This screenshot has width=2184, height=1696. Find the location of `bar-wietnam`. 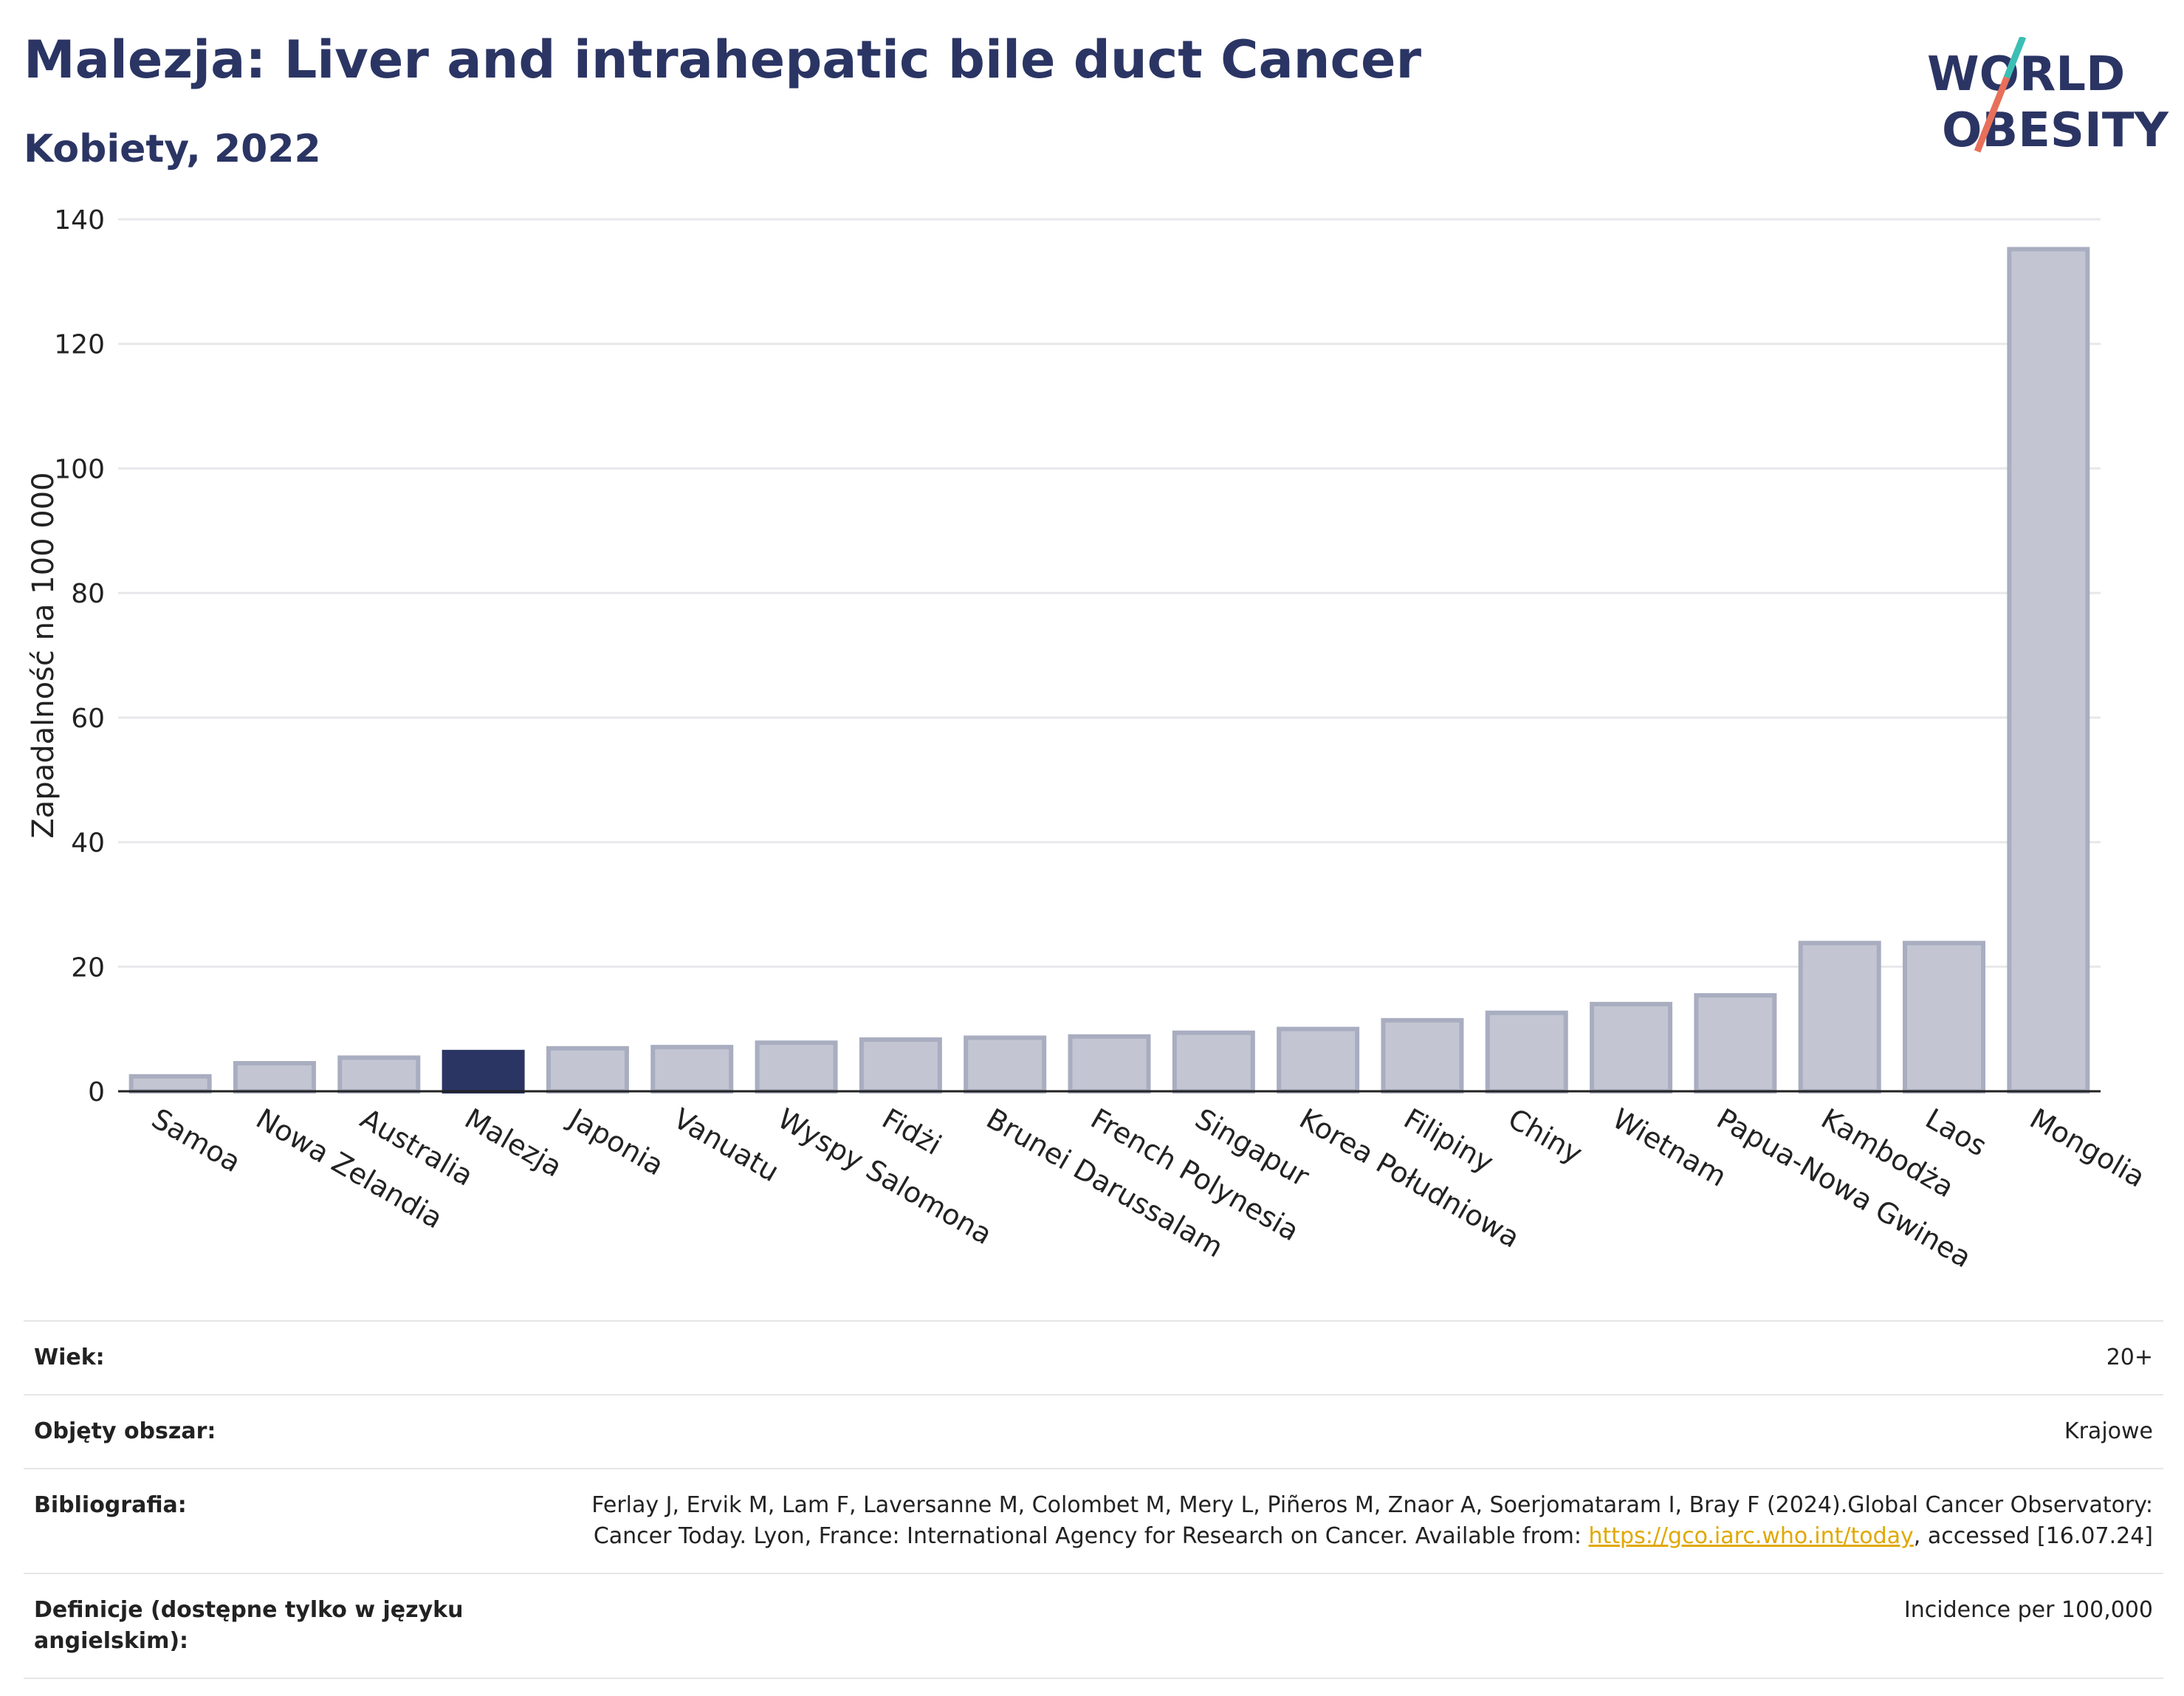

bar-wietnam is located at coordinates (1632, 1047).